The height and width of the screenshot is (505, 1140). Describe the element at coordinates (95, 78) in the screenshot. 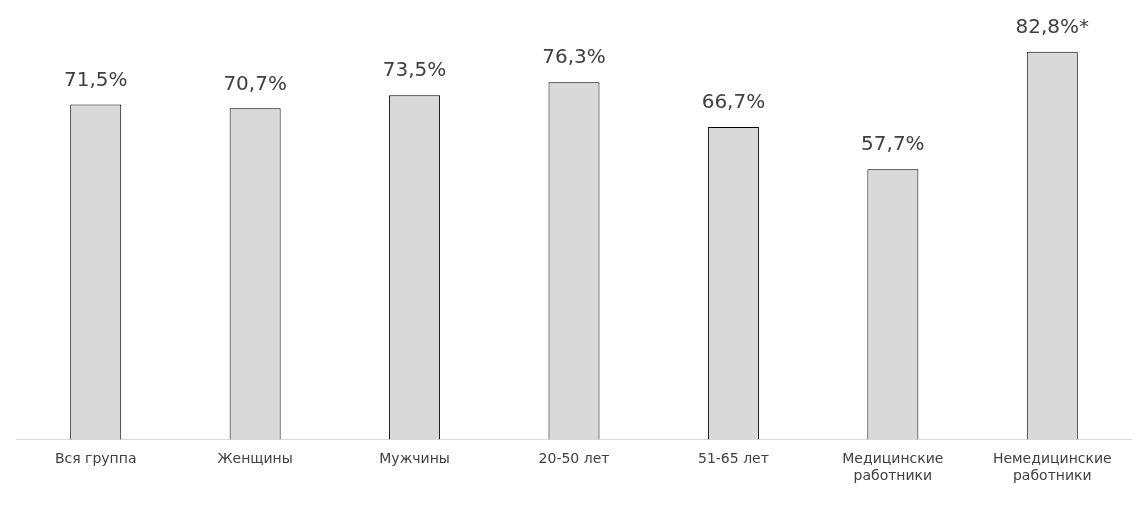

I see `data-label: 71,5%` at that location.